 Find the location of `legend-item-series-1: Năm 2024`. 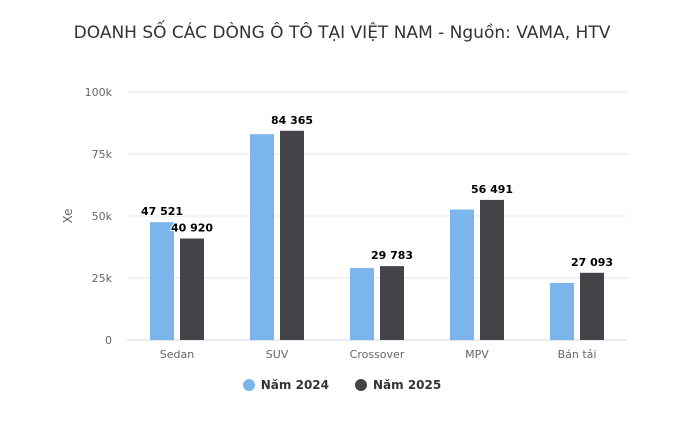

legend-item-series-1: Năm 2024 is located at coordinates (285, 385).